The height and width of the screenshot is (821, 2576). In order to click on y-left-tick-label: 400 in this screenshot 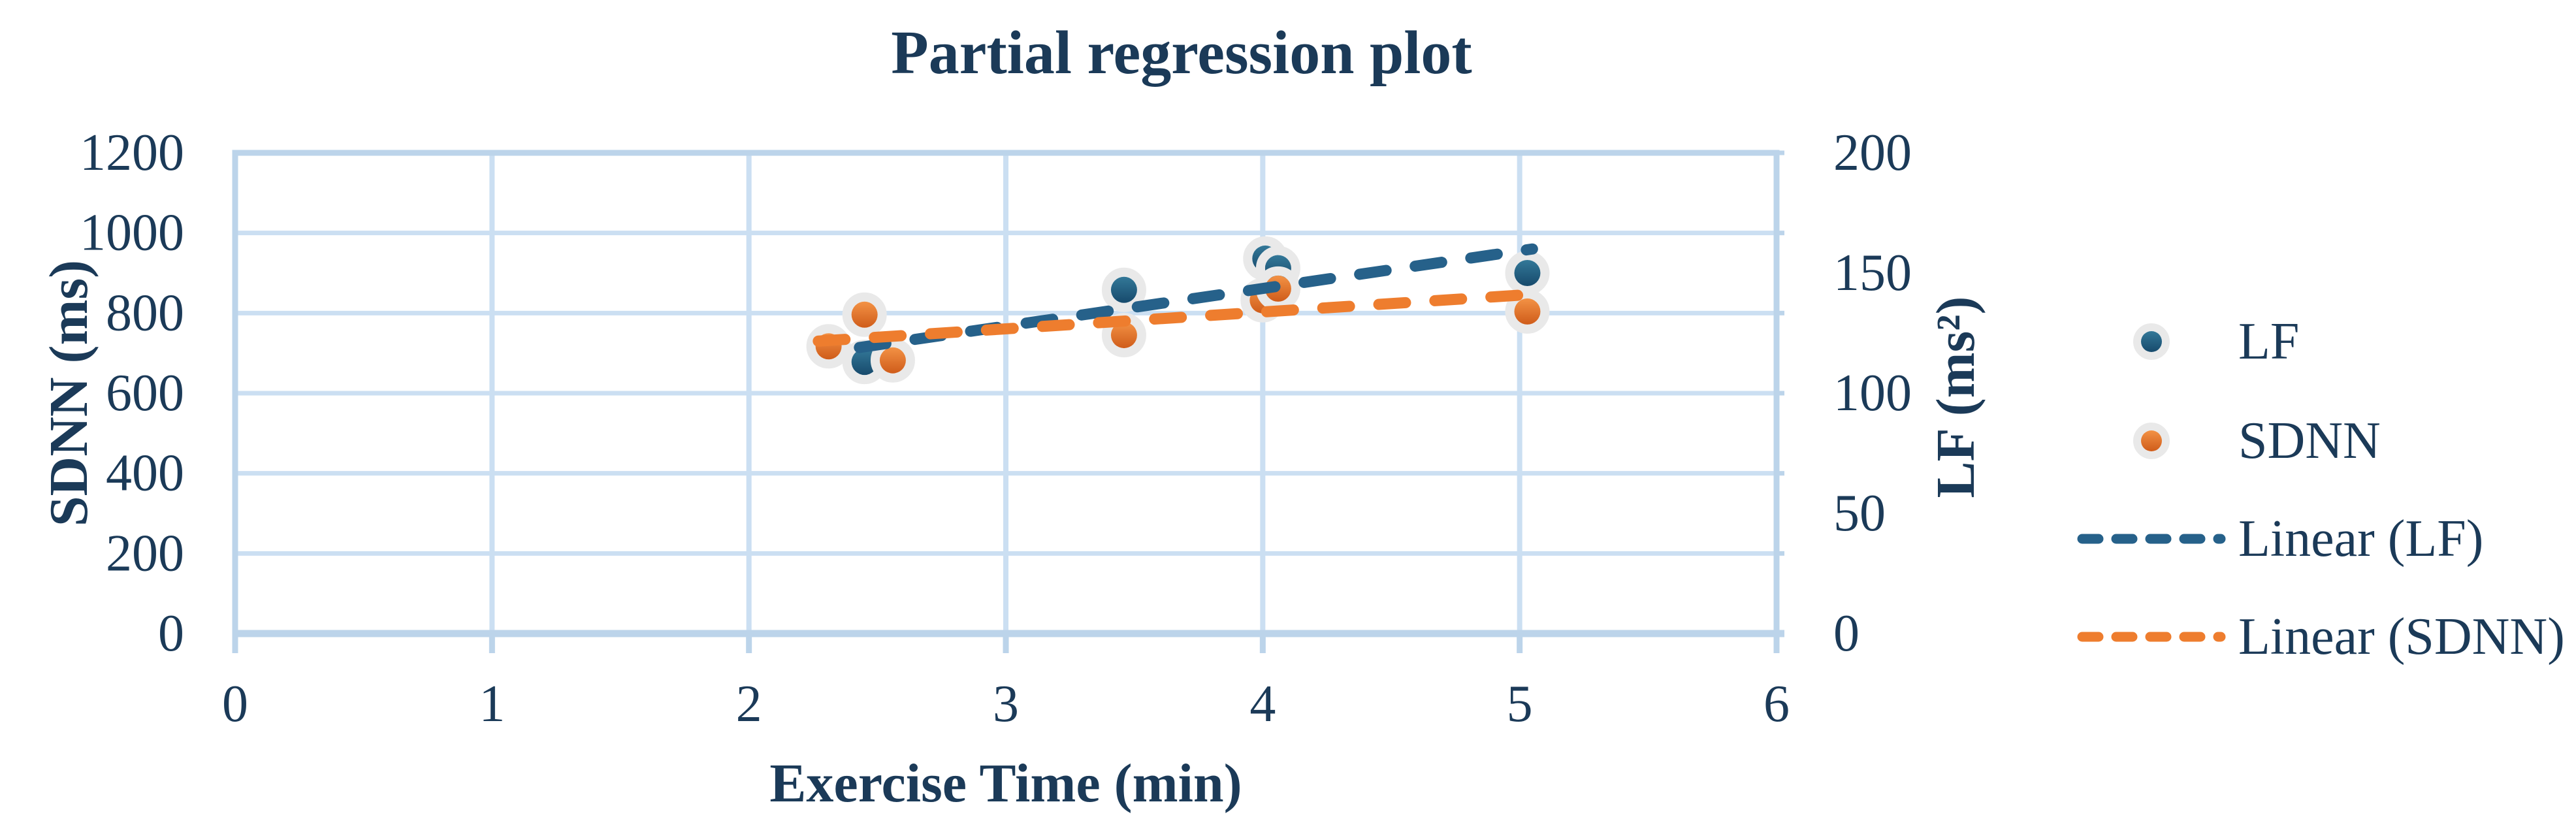, I will do `click(145, 473)`.